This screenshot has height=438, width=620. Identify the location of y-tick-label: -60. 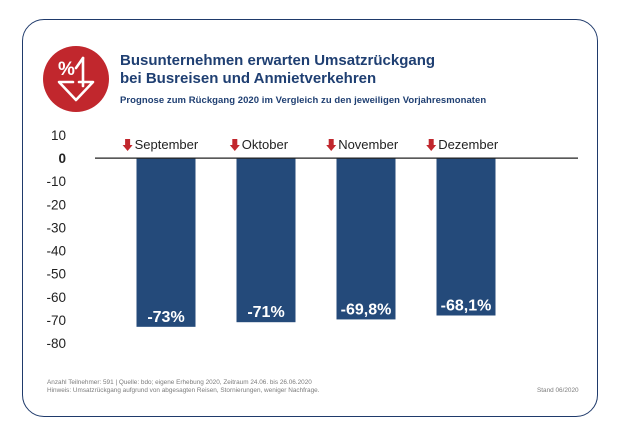
(56, 297).